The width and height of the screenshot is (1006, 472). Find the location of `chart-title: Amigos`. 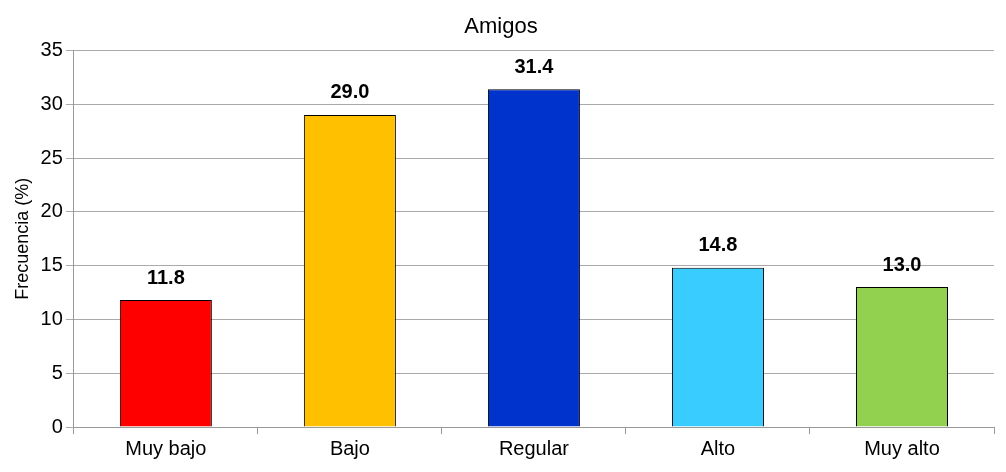

chart-title: Amigos is located at coordinates (501, 26).